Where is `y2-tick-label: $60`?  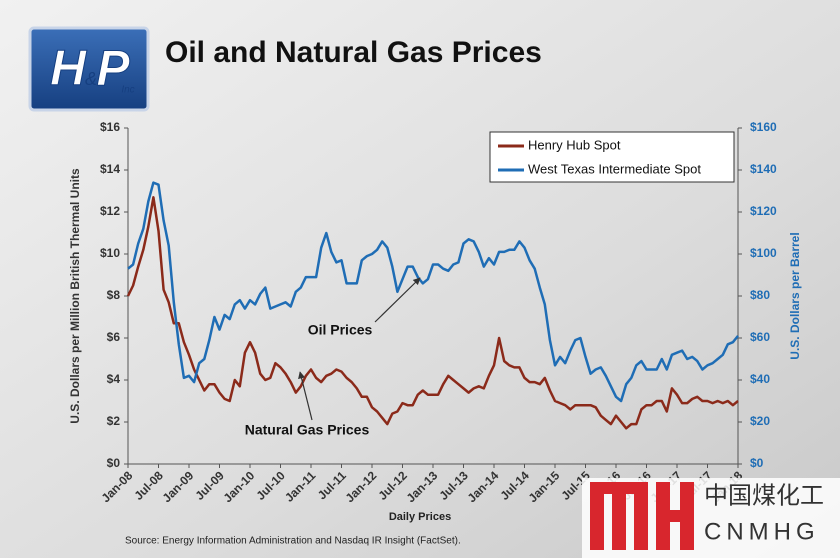
y2-tick-label: $60 is located at coordinates (760, 337).